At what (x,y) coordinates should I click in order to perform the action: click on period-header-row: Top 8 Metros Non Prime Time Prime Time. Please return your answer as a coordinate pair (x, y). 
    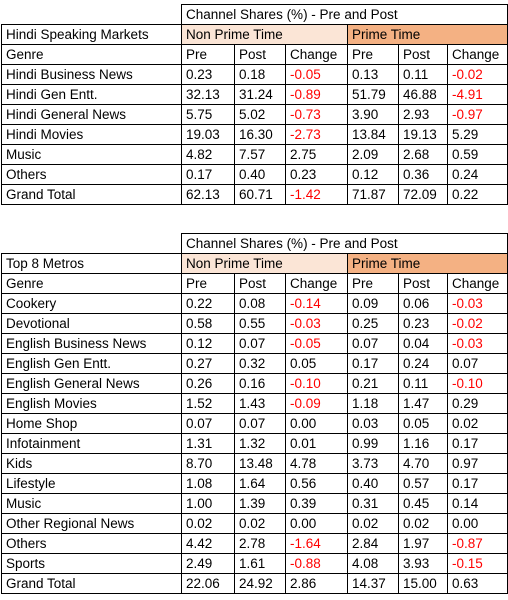
    Looking at the image, I should click on (254, 263).